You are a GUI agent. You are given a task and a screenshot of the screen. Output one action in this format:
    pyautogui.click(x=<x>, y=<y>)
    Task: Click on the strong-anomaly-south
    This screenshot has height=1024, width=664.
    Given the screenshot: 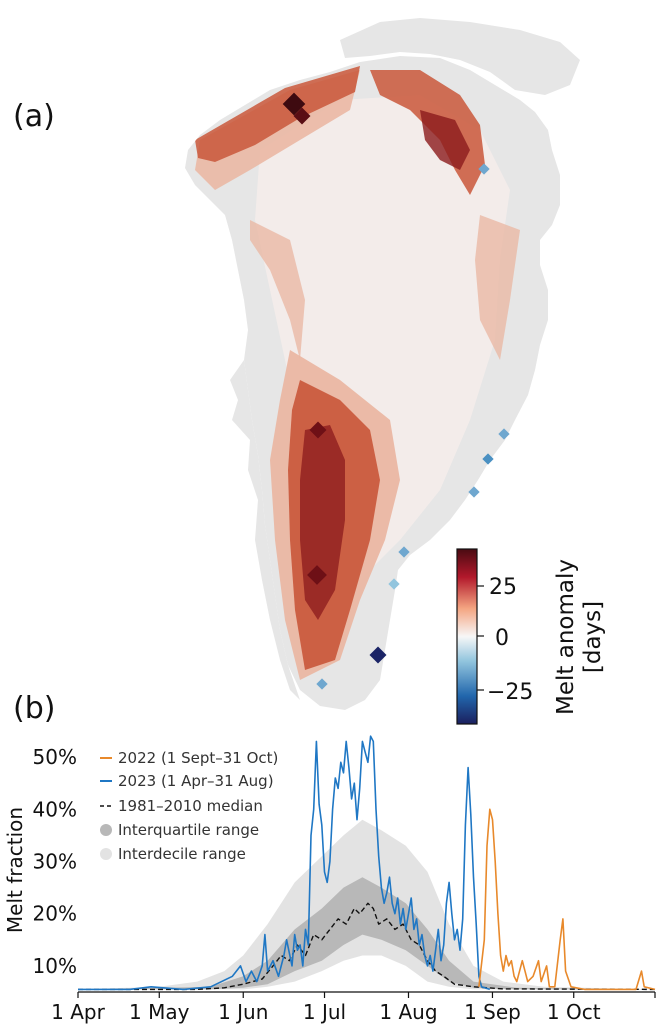 What is the action you would take?
    pyautogui.click(x=317, y=575)
    